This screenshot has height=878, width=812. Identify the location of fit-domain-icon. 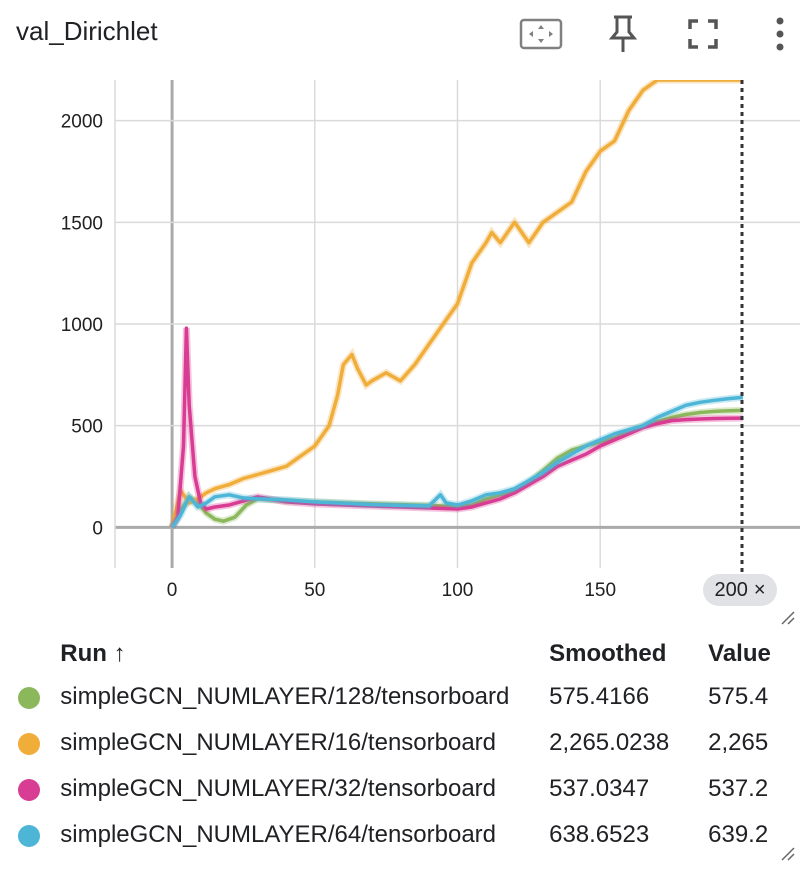
(541, 34).